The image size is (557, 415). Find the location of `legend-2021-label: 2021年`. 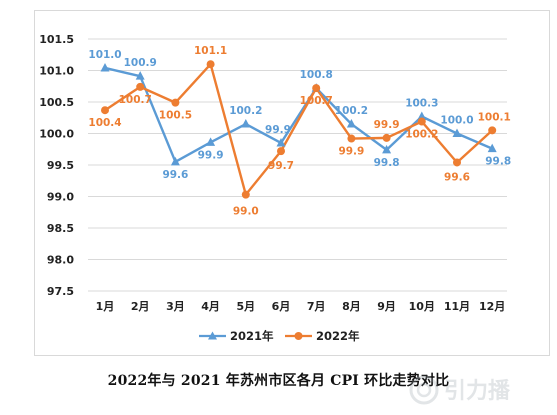

legend-2021-label: 2021年 is located at coordinates (252, 336).